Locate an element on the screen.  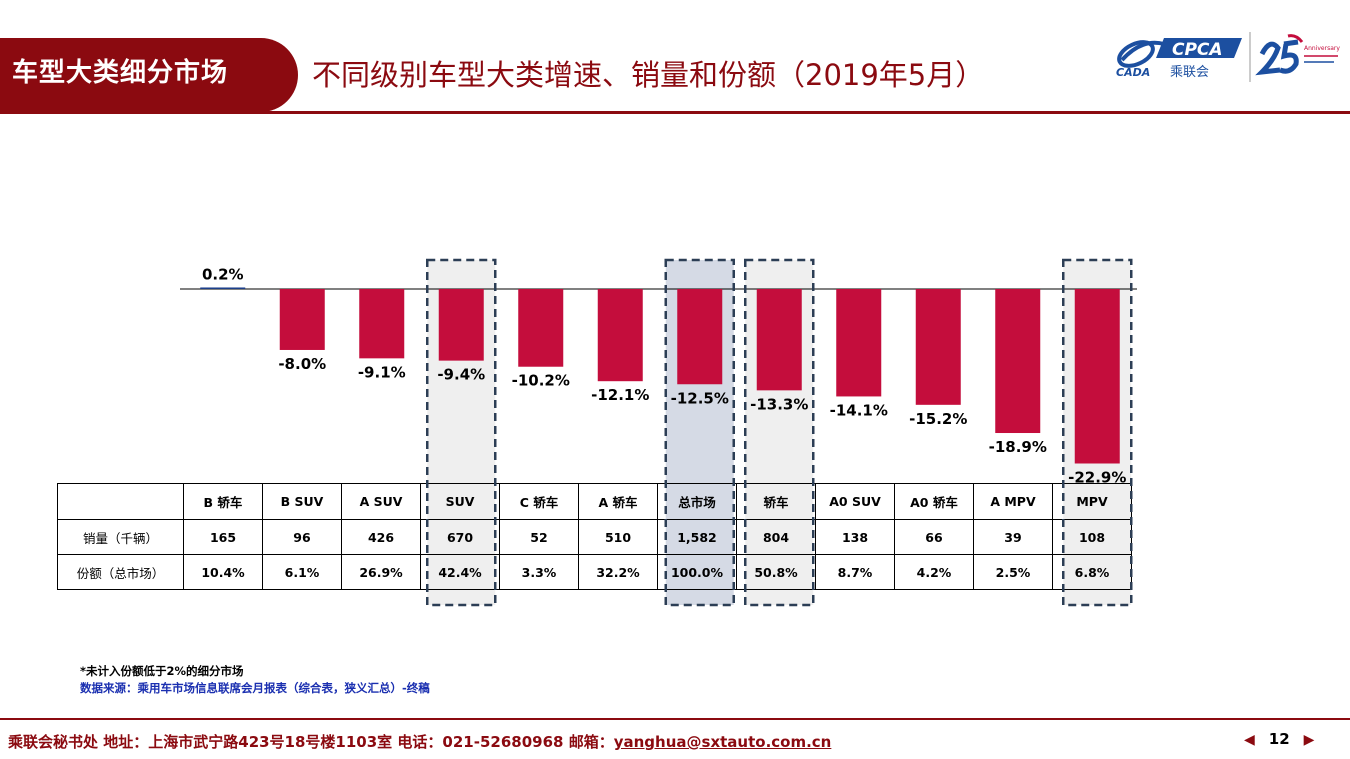
sales-cell: 108 is located at coordinates (1092, 537).